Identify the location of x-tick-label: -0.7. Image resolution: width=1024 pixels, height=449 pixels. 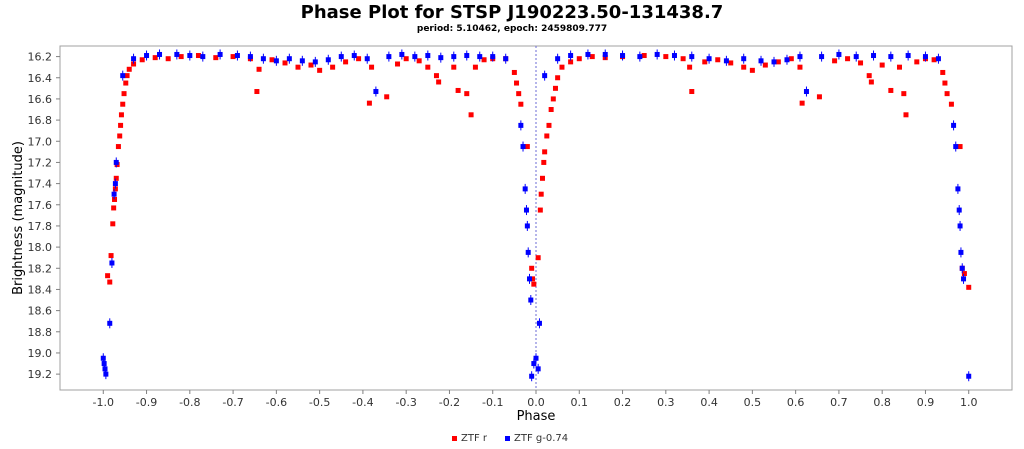
(232, 402).